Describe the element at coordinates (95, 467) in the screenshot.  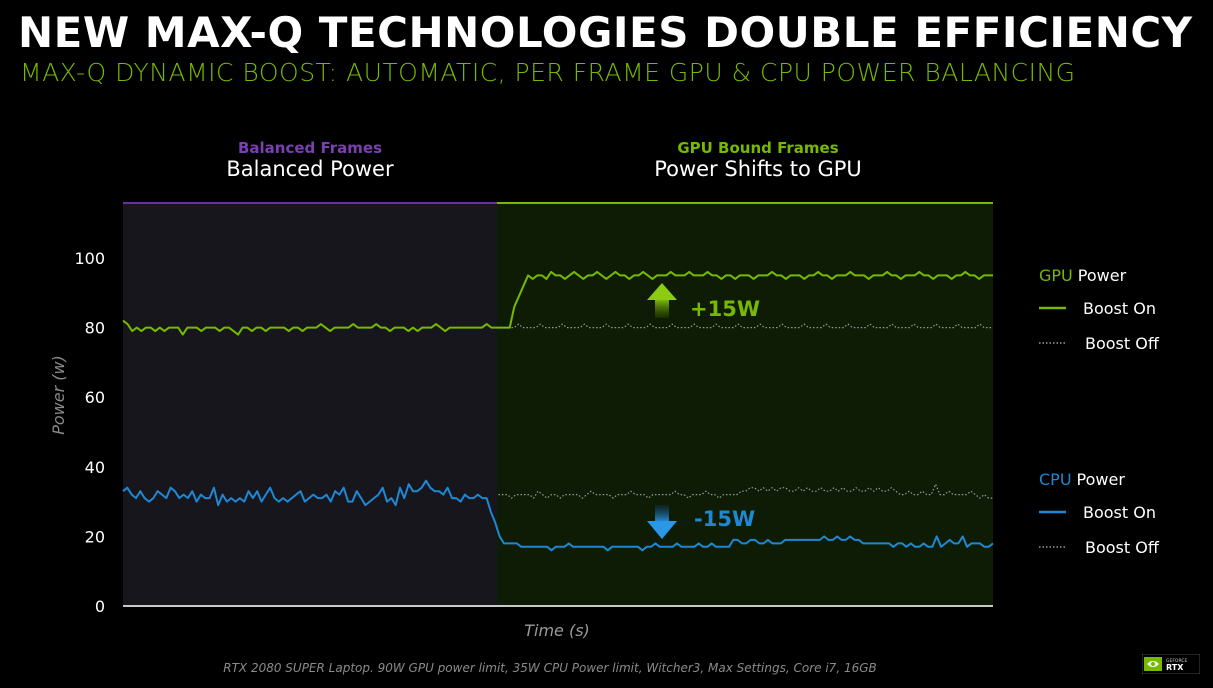
I see `y-tick-40: 40` at that location.